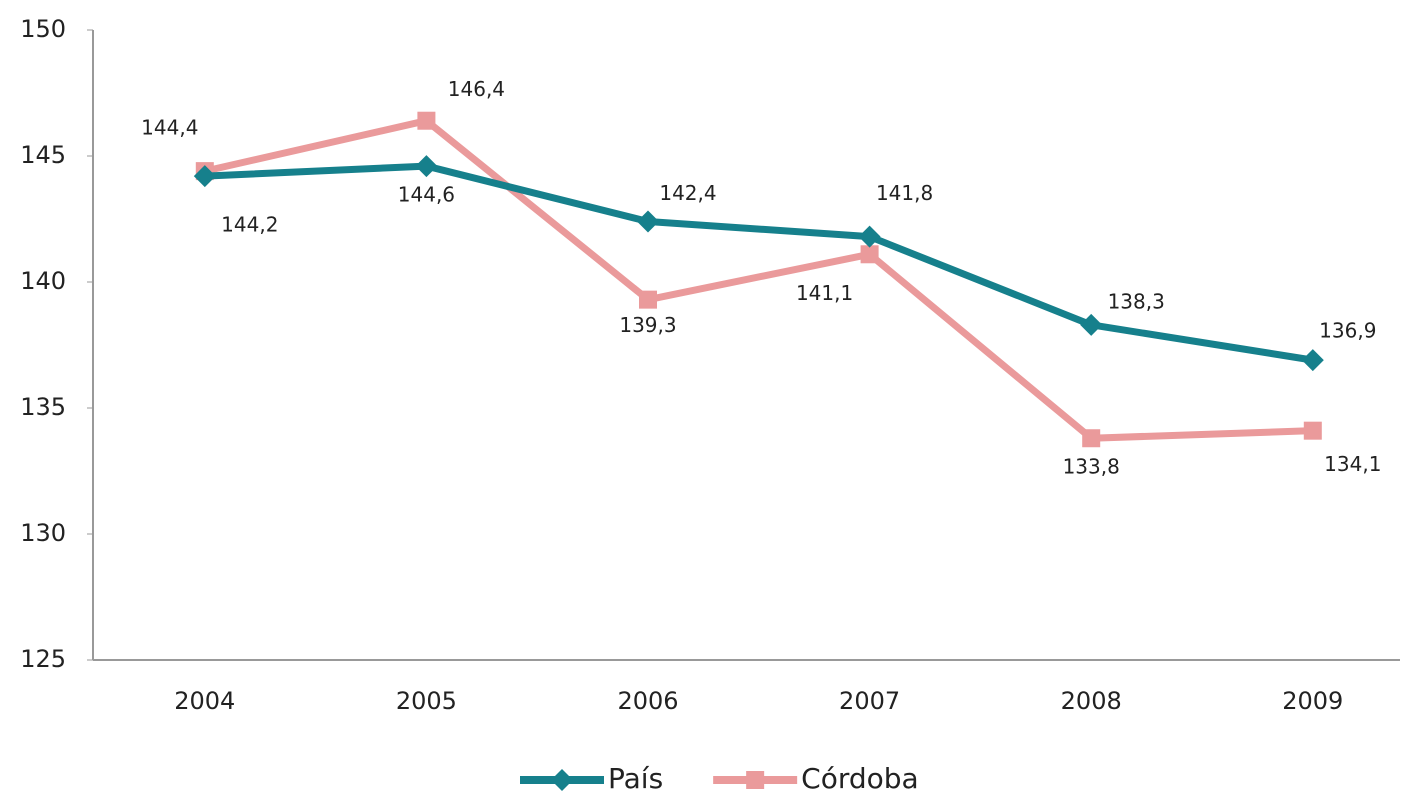 This screenshot has width=1408, height=799. I want to click on data-label: 146,4, so click(476, 89).